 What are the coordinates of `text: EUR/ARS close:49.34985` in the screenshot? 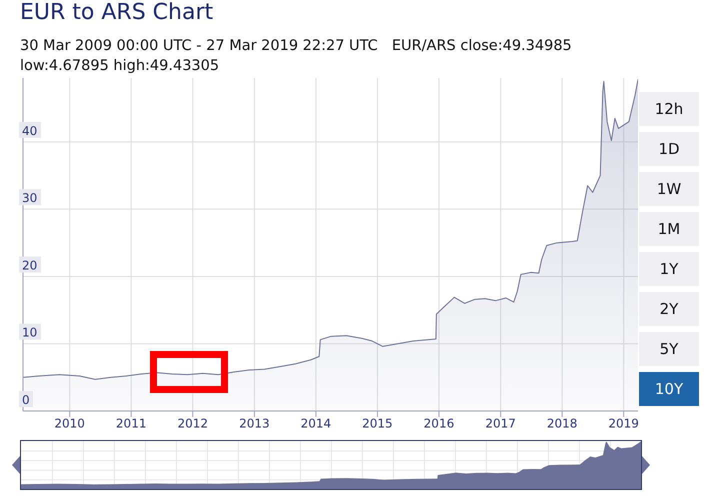 It's located at (482, 46).